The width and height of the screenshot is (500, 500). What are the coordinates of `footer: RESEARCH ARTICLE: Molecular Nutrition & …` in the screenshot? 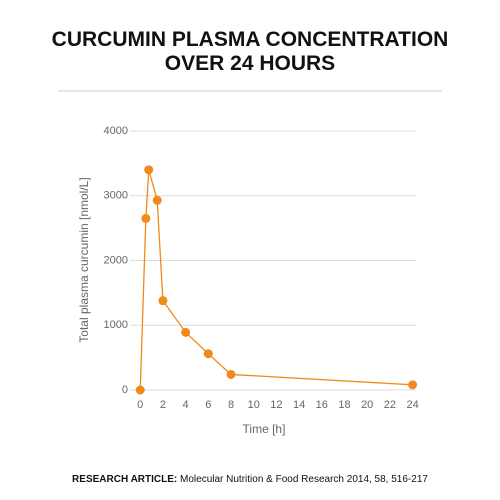 It's located at (250, 479).